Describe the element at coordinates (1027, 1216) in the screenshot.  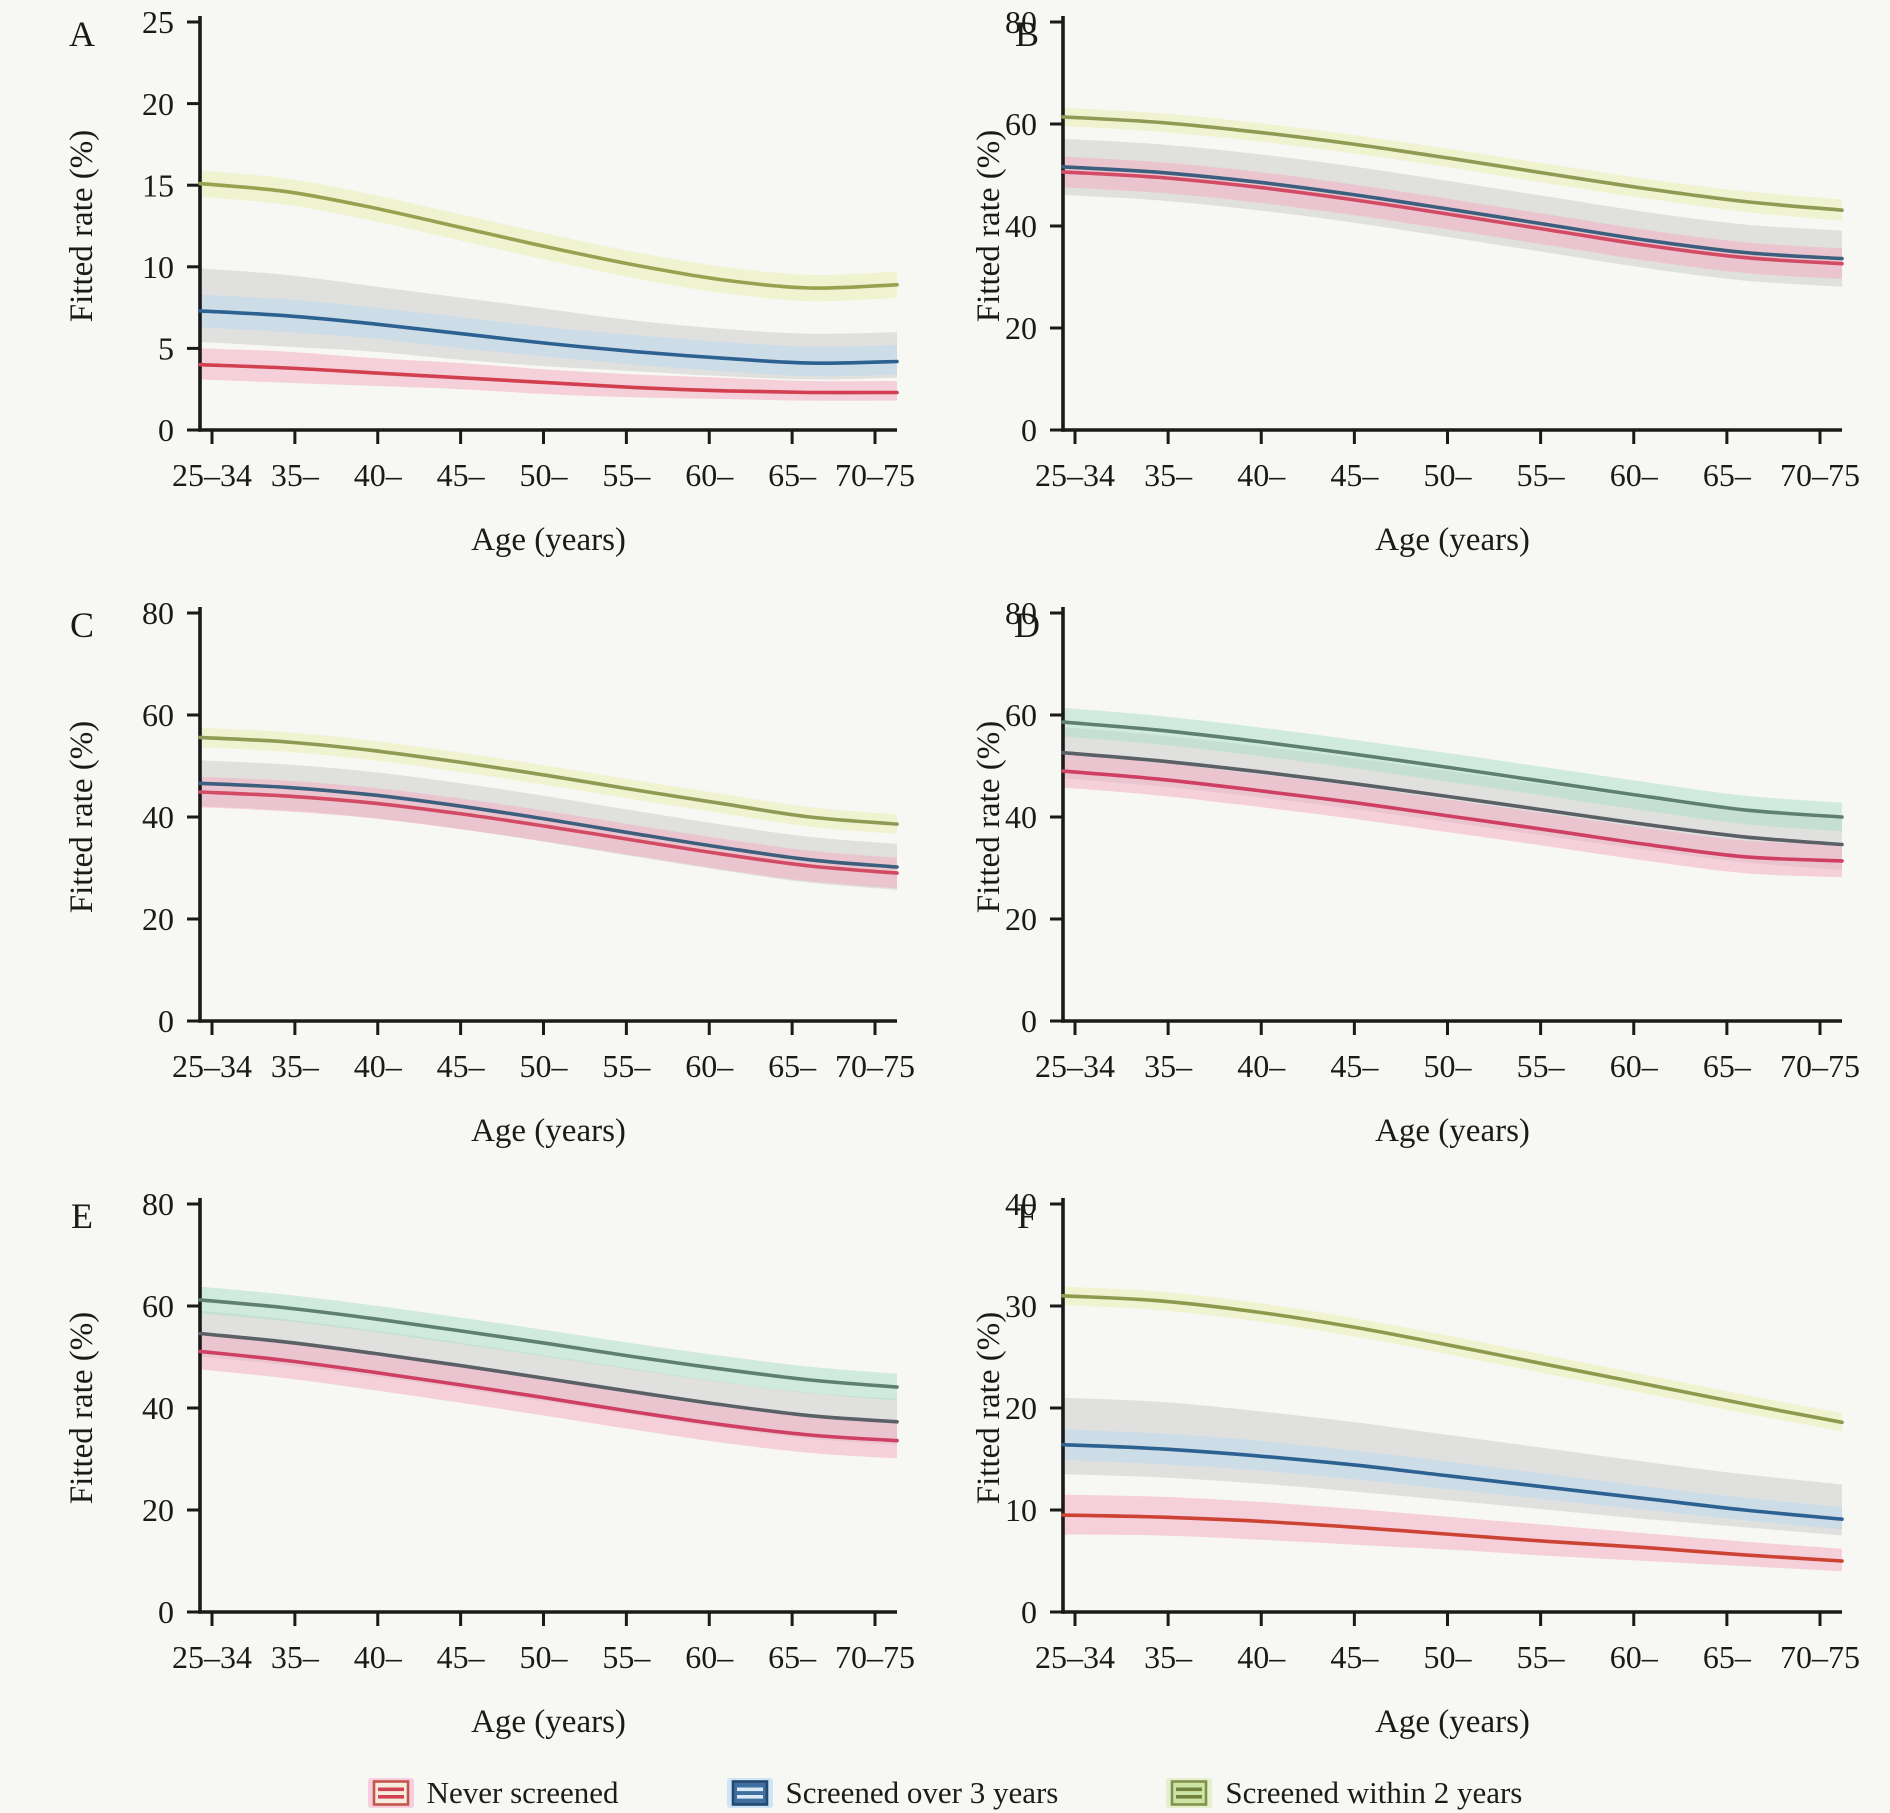
I see `panel-letter: F` at that location.